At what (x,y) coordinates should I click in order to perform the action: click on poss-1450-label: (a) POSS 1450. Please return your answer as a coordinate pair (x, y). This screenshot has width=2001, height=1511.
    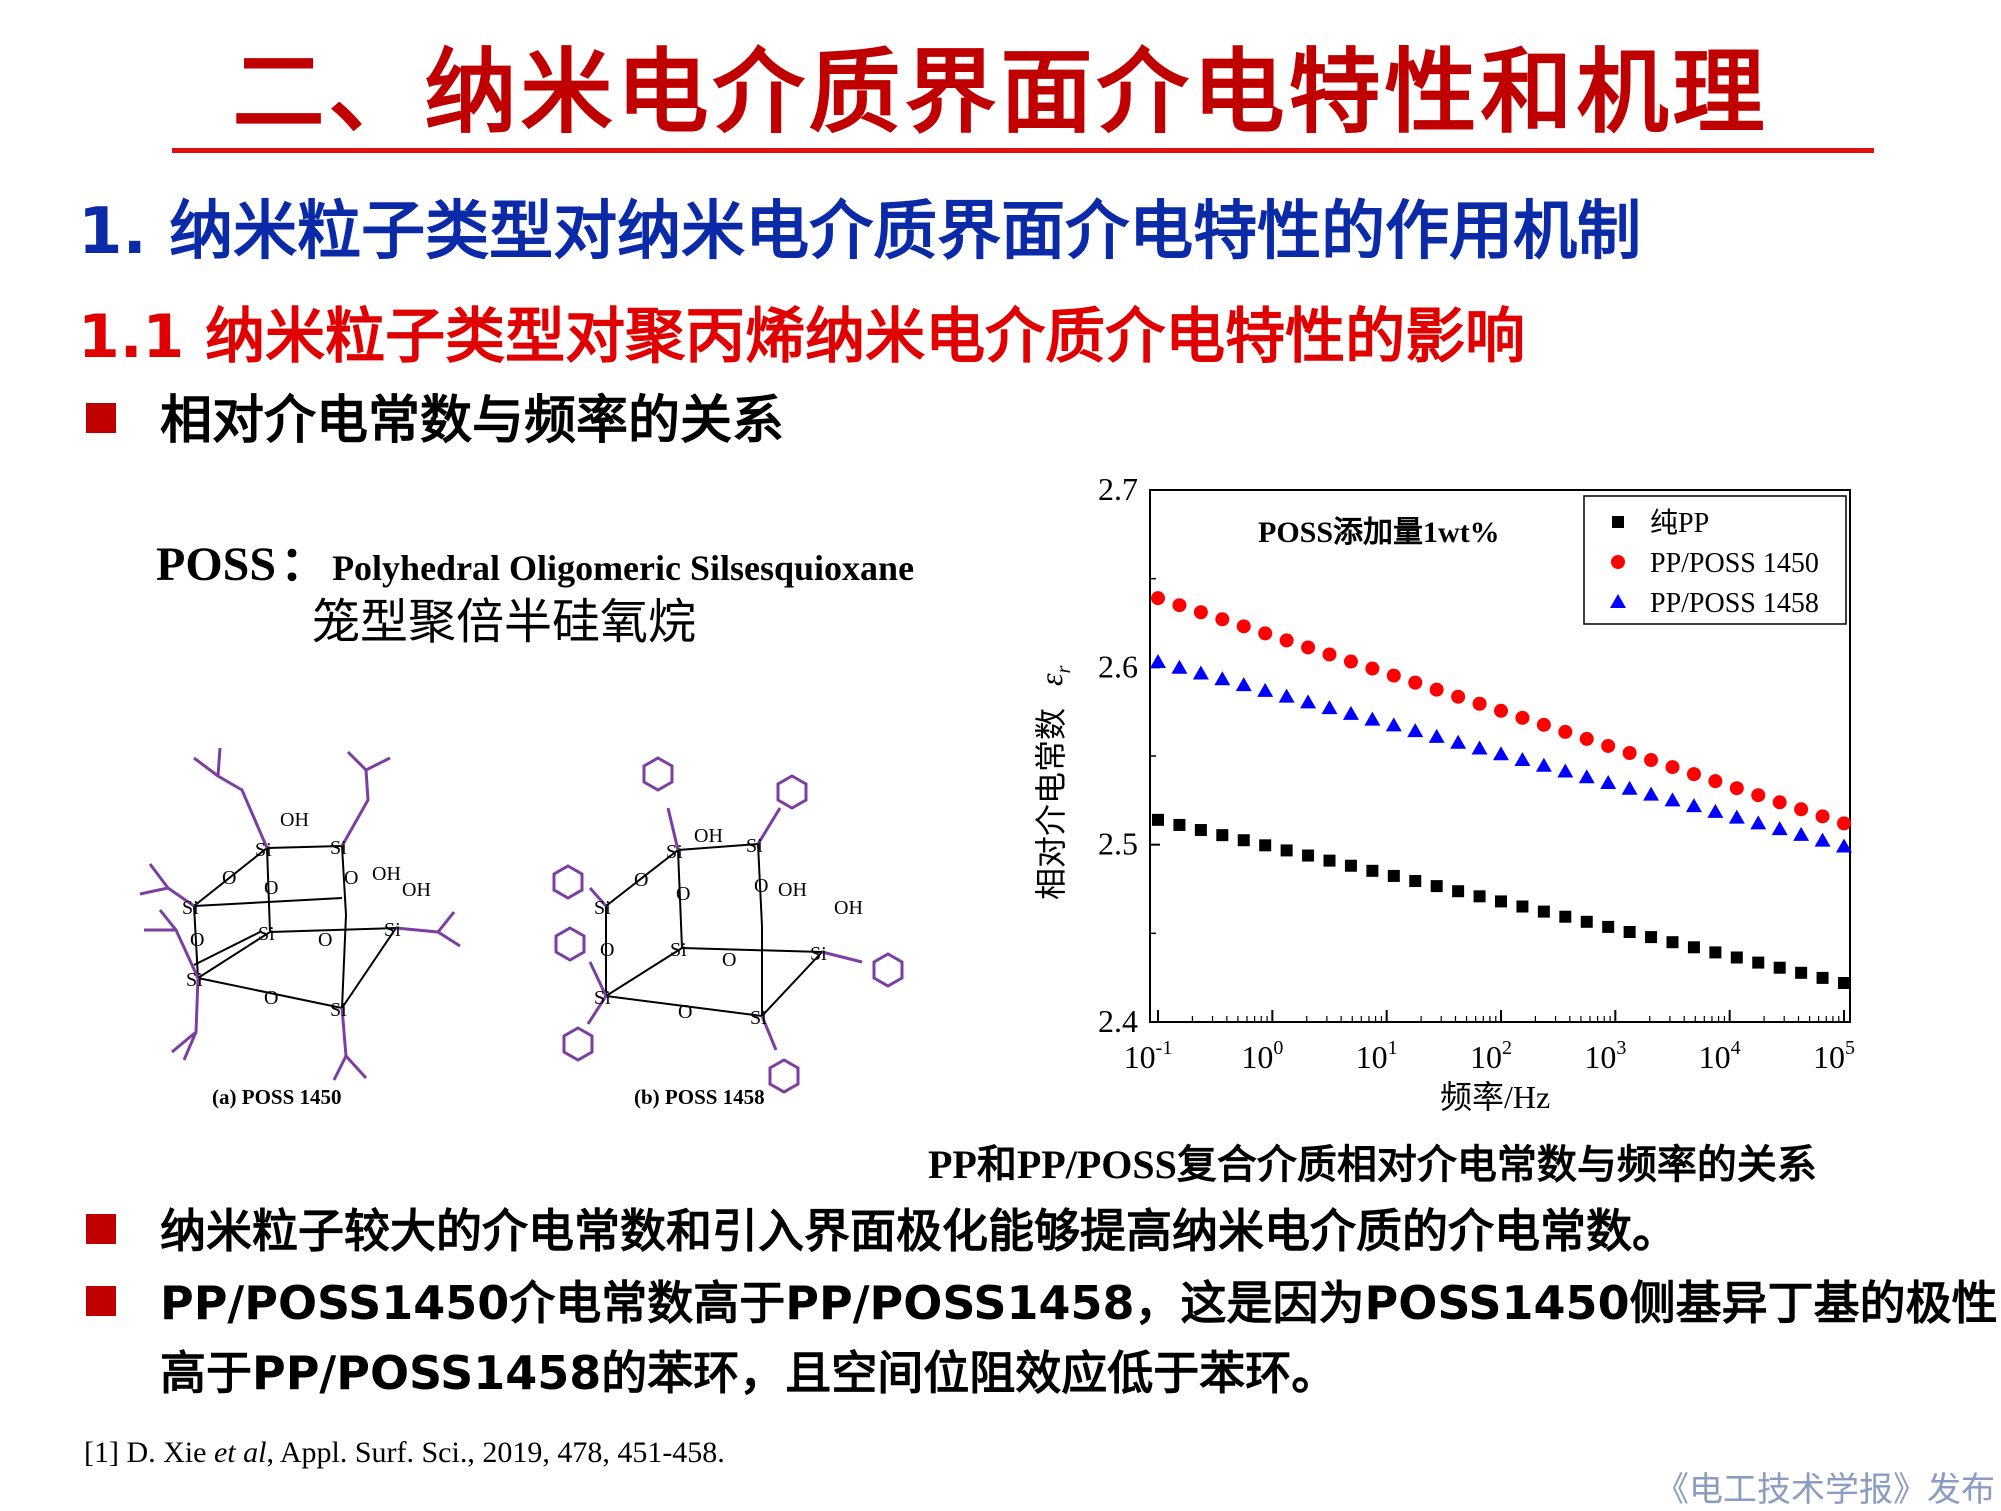
    Looking at the image, I should click on (277, 1097).